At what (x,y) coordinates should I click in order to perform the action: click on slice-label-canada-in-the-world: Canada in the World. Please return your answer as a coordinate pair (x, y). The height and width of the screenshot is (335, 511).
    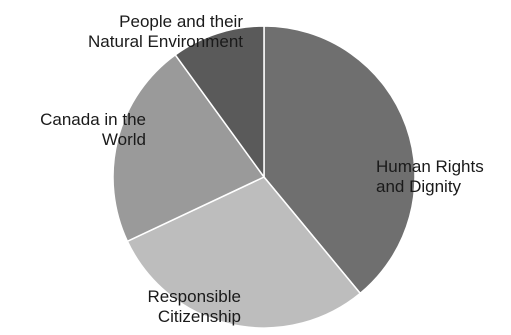
    Looking at the image, I should click on (93, 129).